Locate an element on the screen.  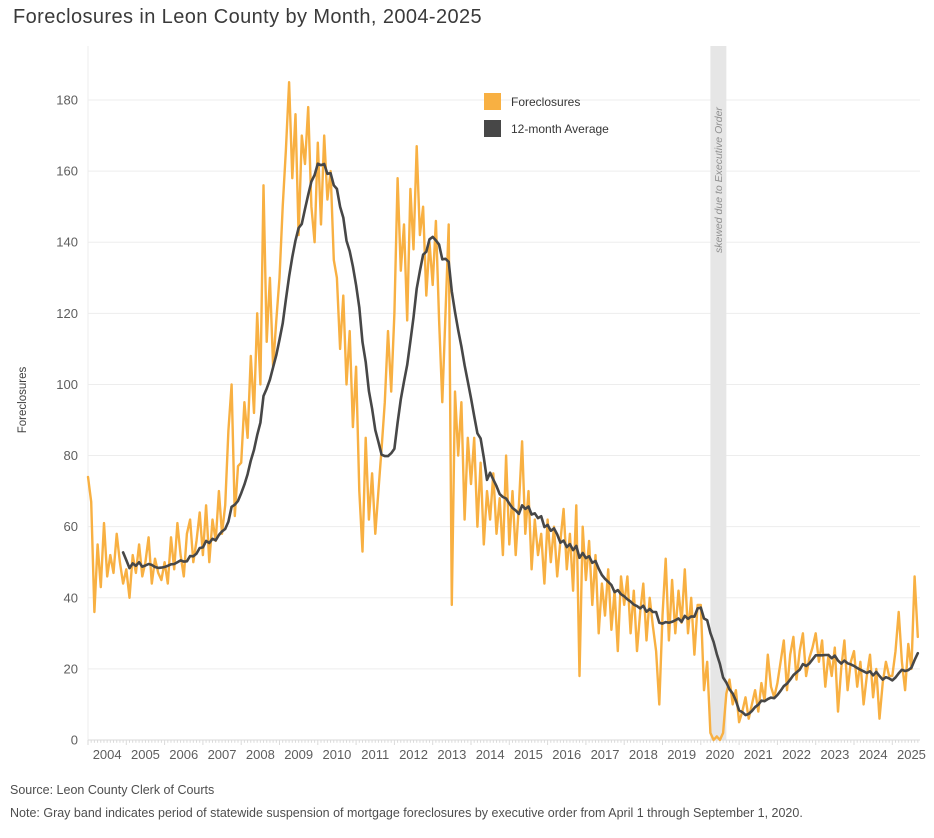
svg-text: 2022 is located at coordinates (796, 754).